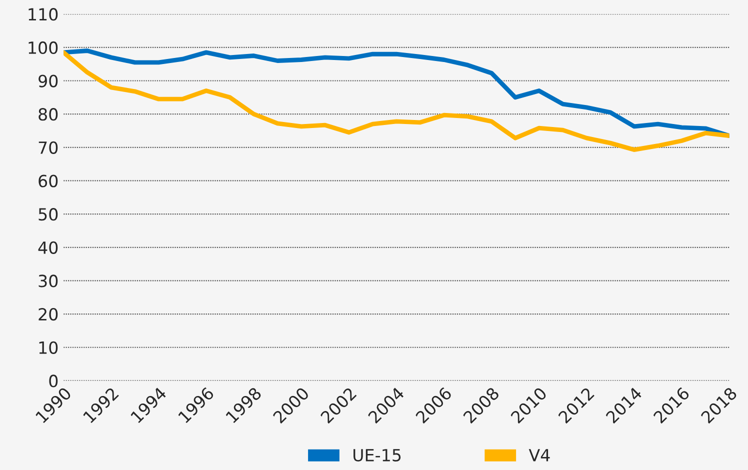  Describe the element at coordinates (48, 314) in the screenshot. I see `y-tick-label: 20` at that location.